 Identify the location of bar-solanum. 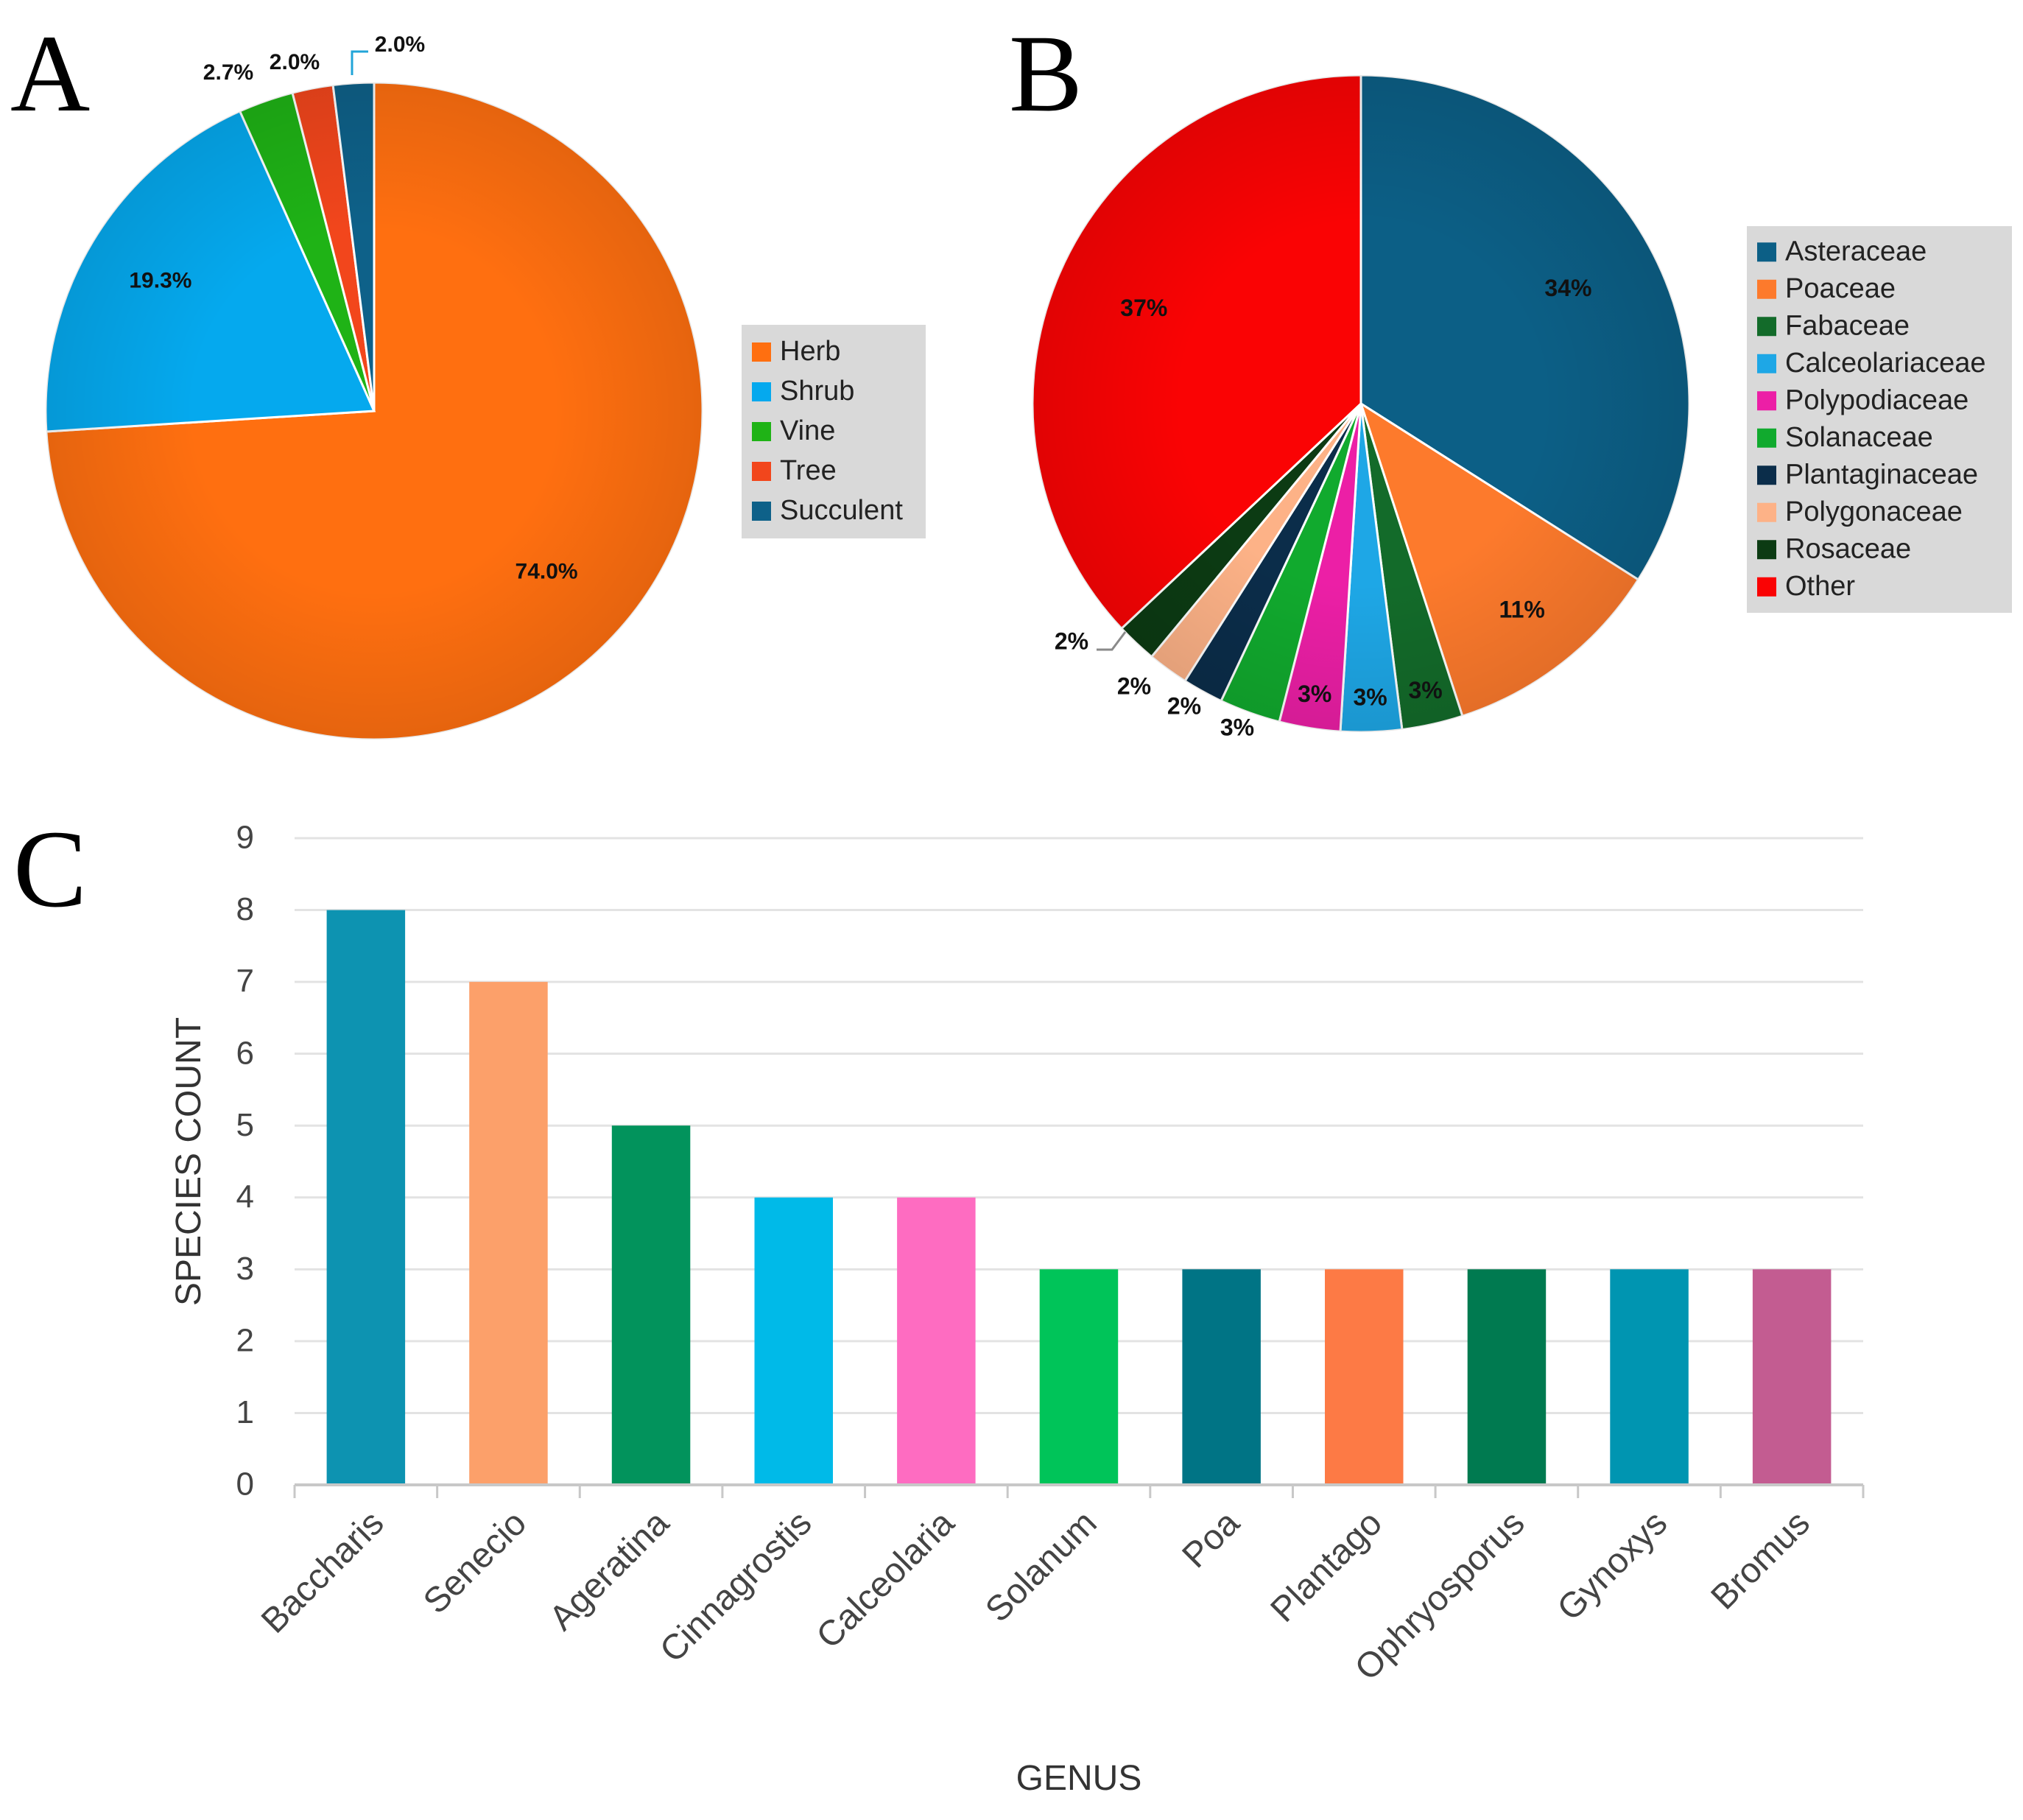
(1079, 1377).